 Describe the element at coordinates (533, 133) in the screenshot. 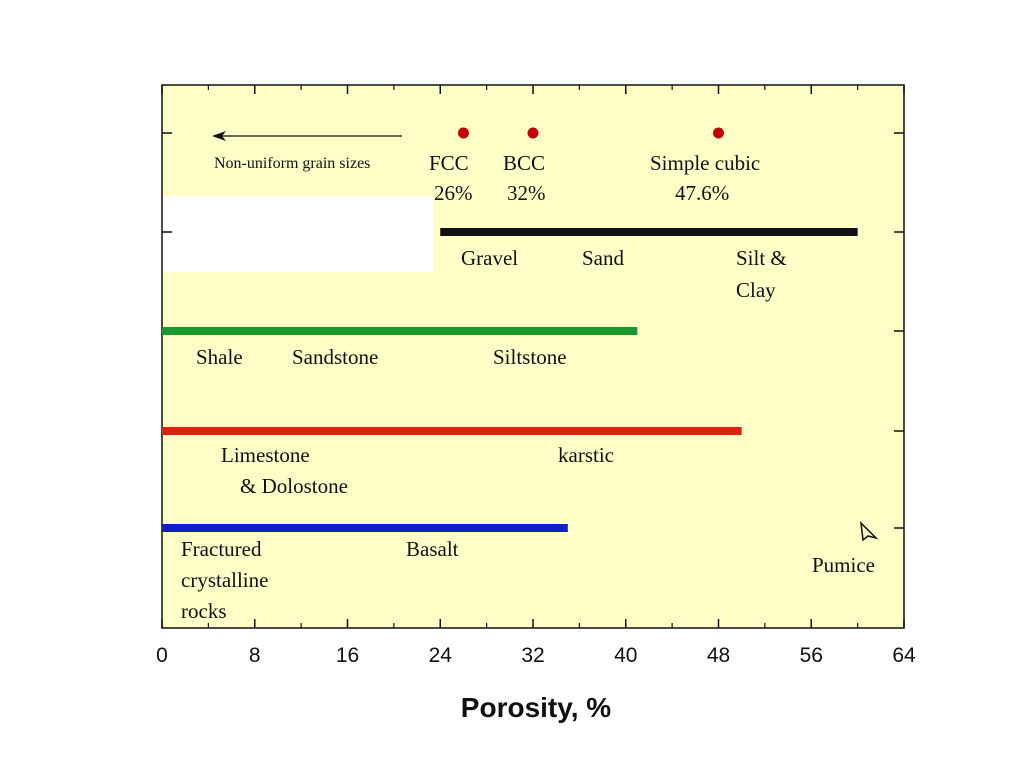

I see `packing-marker-bcc` at that location.